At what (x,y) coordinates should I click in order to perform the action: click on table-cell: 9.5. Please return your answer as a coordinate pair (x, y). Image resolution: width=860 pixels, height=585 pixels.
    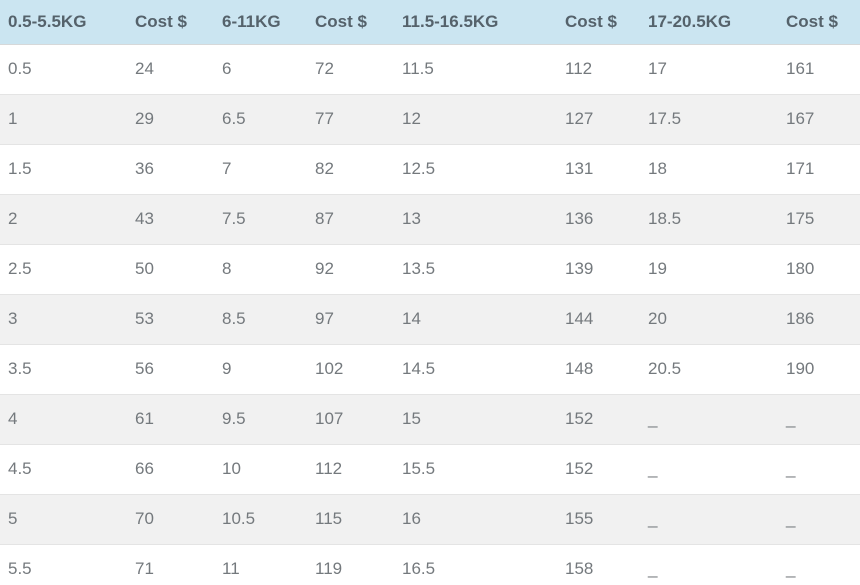
    Looking at the image, I should click on (260, 418).